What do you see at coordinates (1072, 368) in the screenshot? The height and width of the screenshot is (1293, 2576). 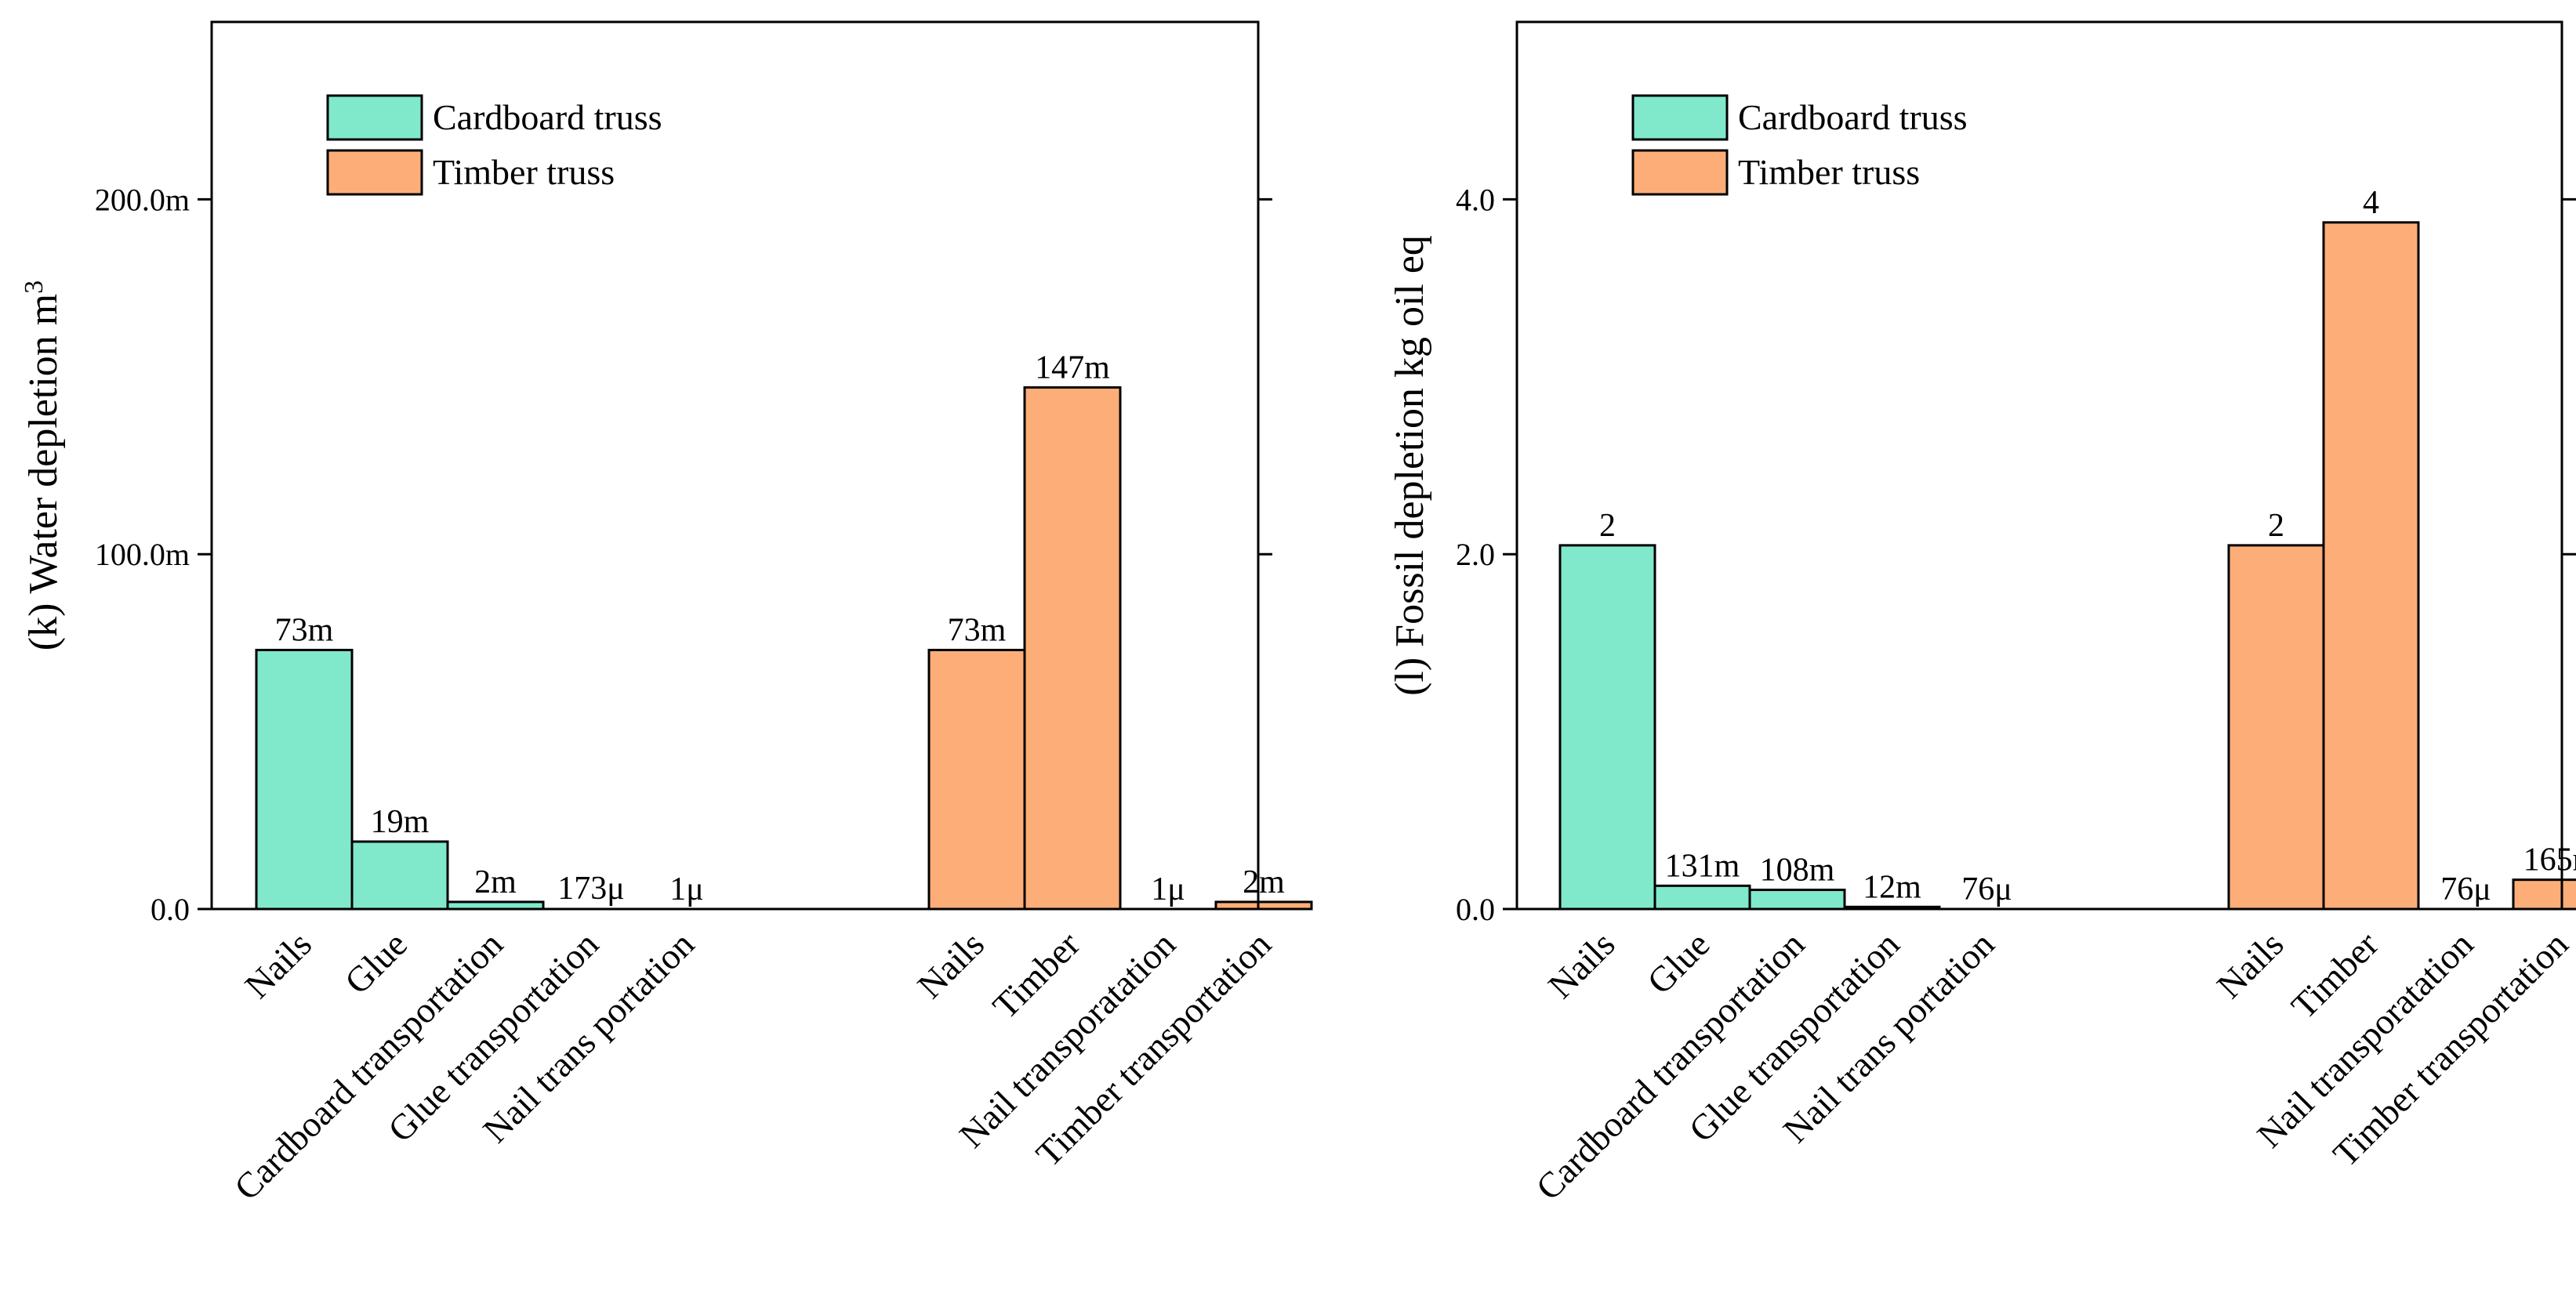 I see `data-label: 147m` at bounding box center [1072, 368].